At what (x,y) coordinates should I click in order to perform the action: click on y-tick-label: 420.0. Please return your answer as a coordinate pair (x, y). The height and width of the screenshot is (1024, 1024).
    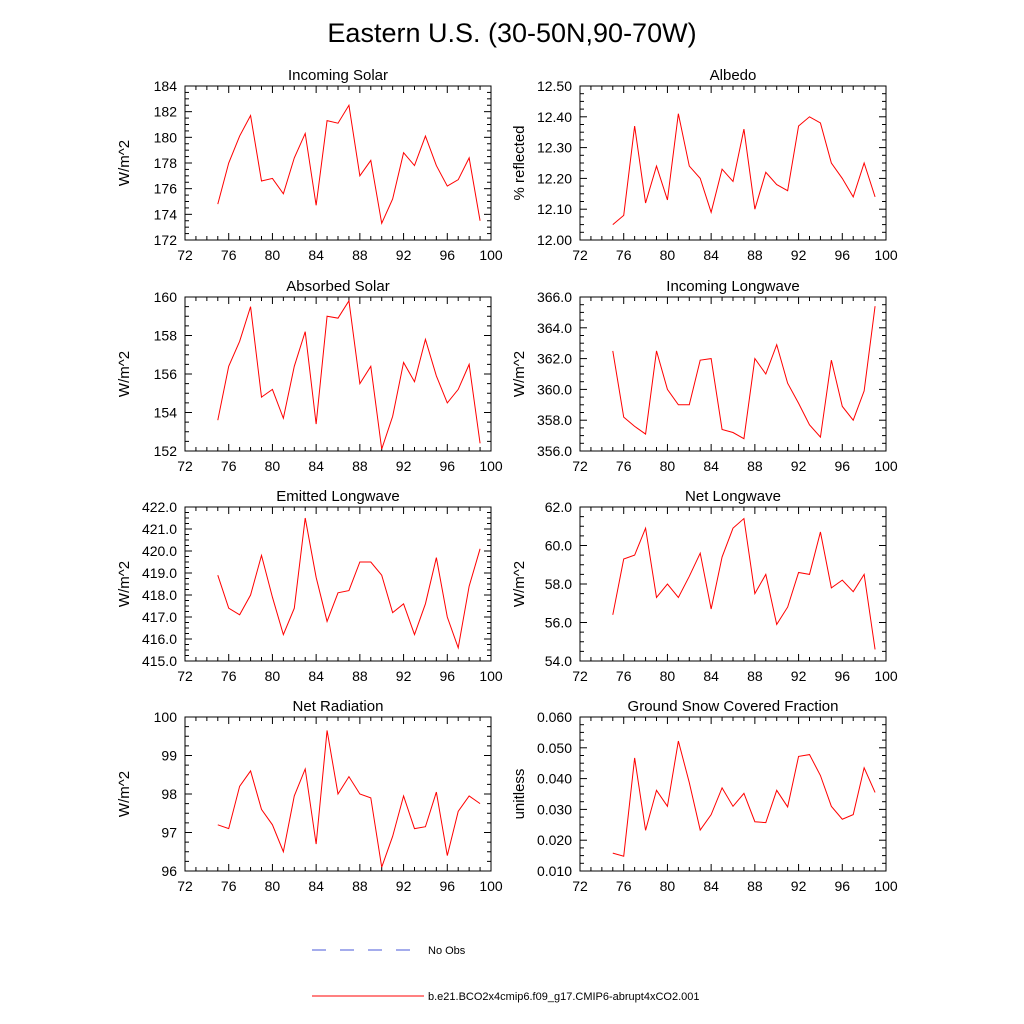
    Looking at the image, I should click on (159, 551).